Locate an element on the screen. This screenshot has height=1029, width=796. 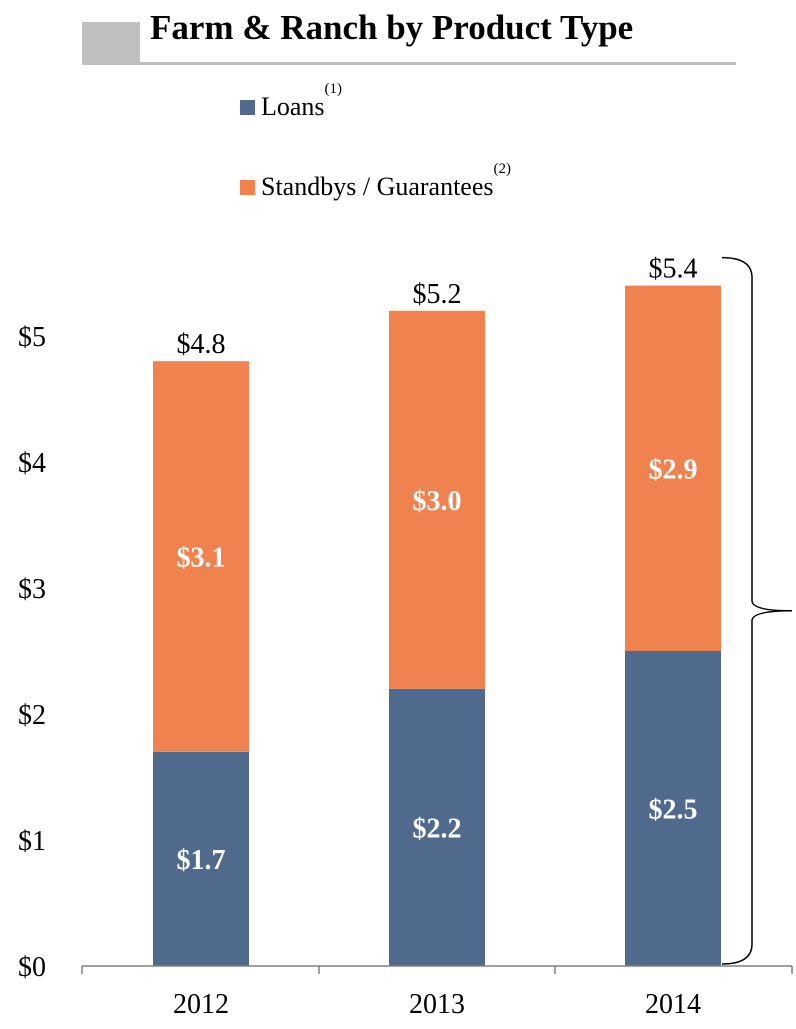
y-tick-label: $4 is located at coordinates (32, 463).